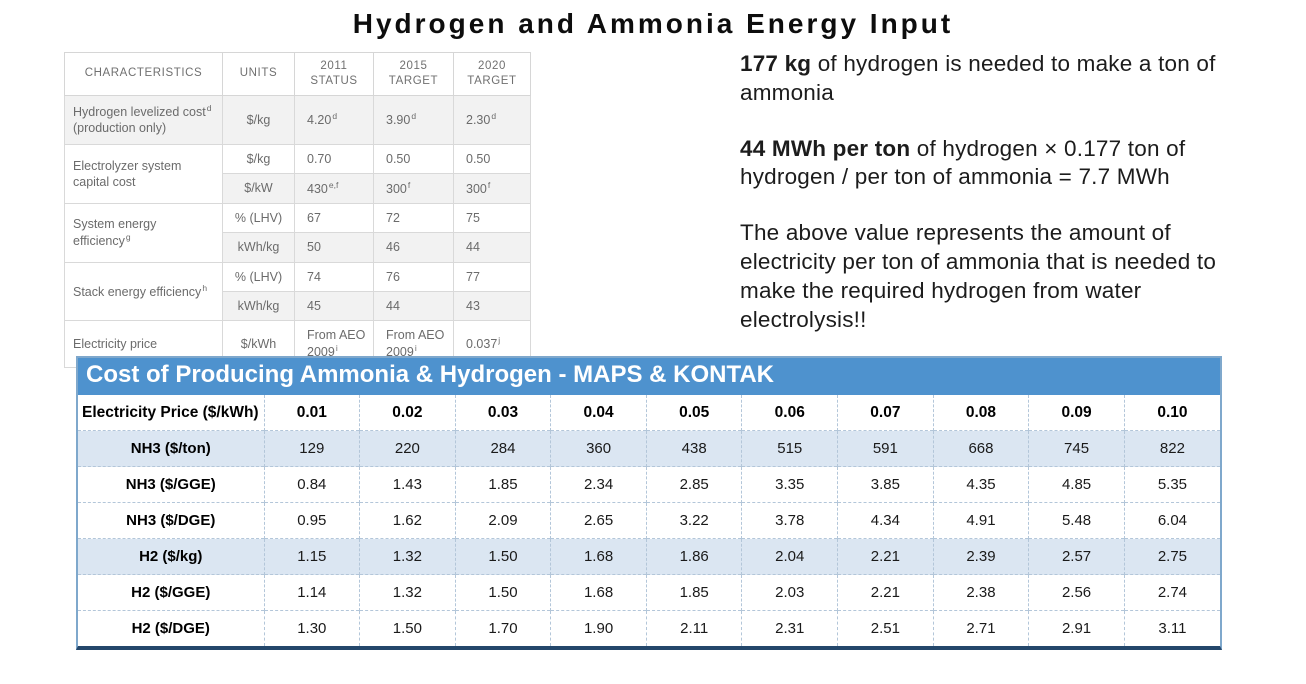  What do you see at coordinates (258, 218) in the screenshot?
I see `char-unit-cell: % (LHV)` at bounding box center [258, 218].